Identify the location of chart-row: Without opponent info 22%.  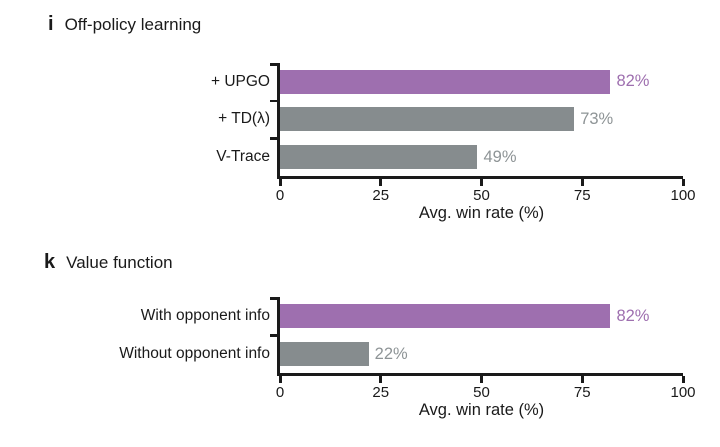
(401, 354).